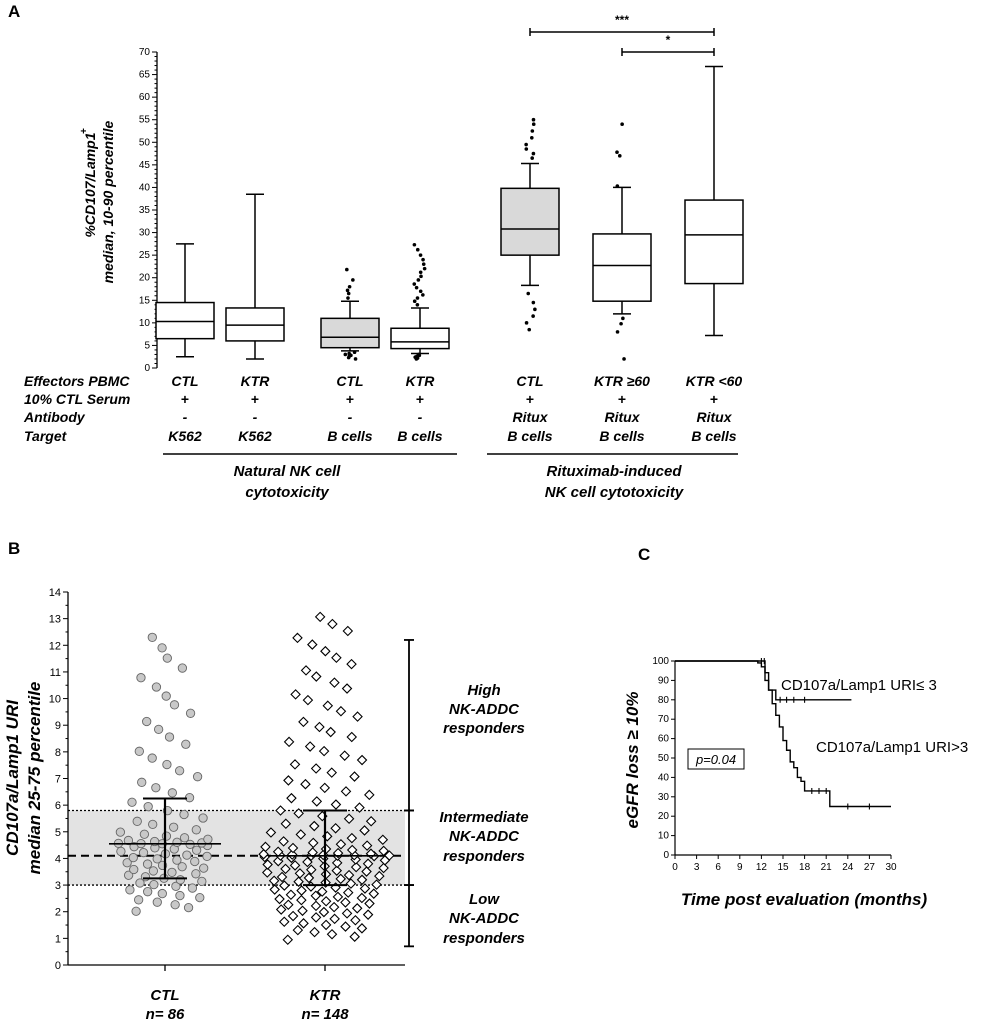 The height and width of the screenshot is (1022, 999). I want to click on a-significance-label: ***, so click(622, 20).